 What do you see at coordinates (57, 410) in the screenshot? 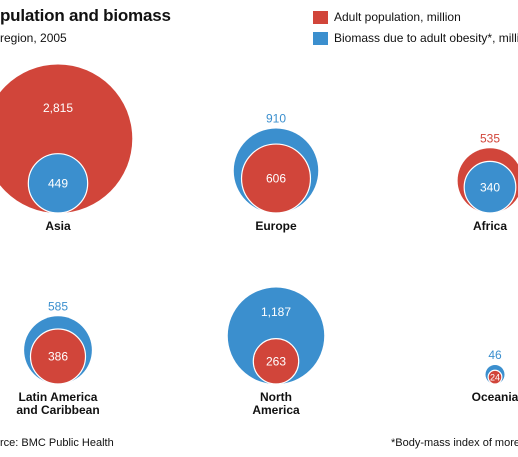
I see `category-label-latin-america-and-caribbean-line2: and Caribbean` at bounding box center [57, 410].